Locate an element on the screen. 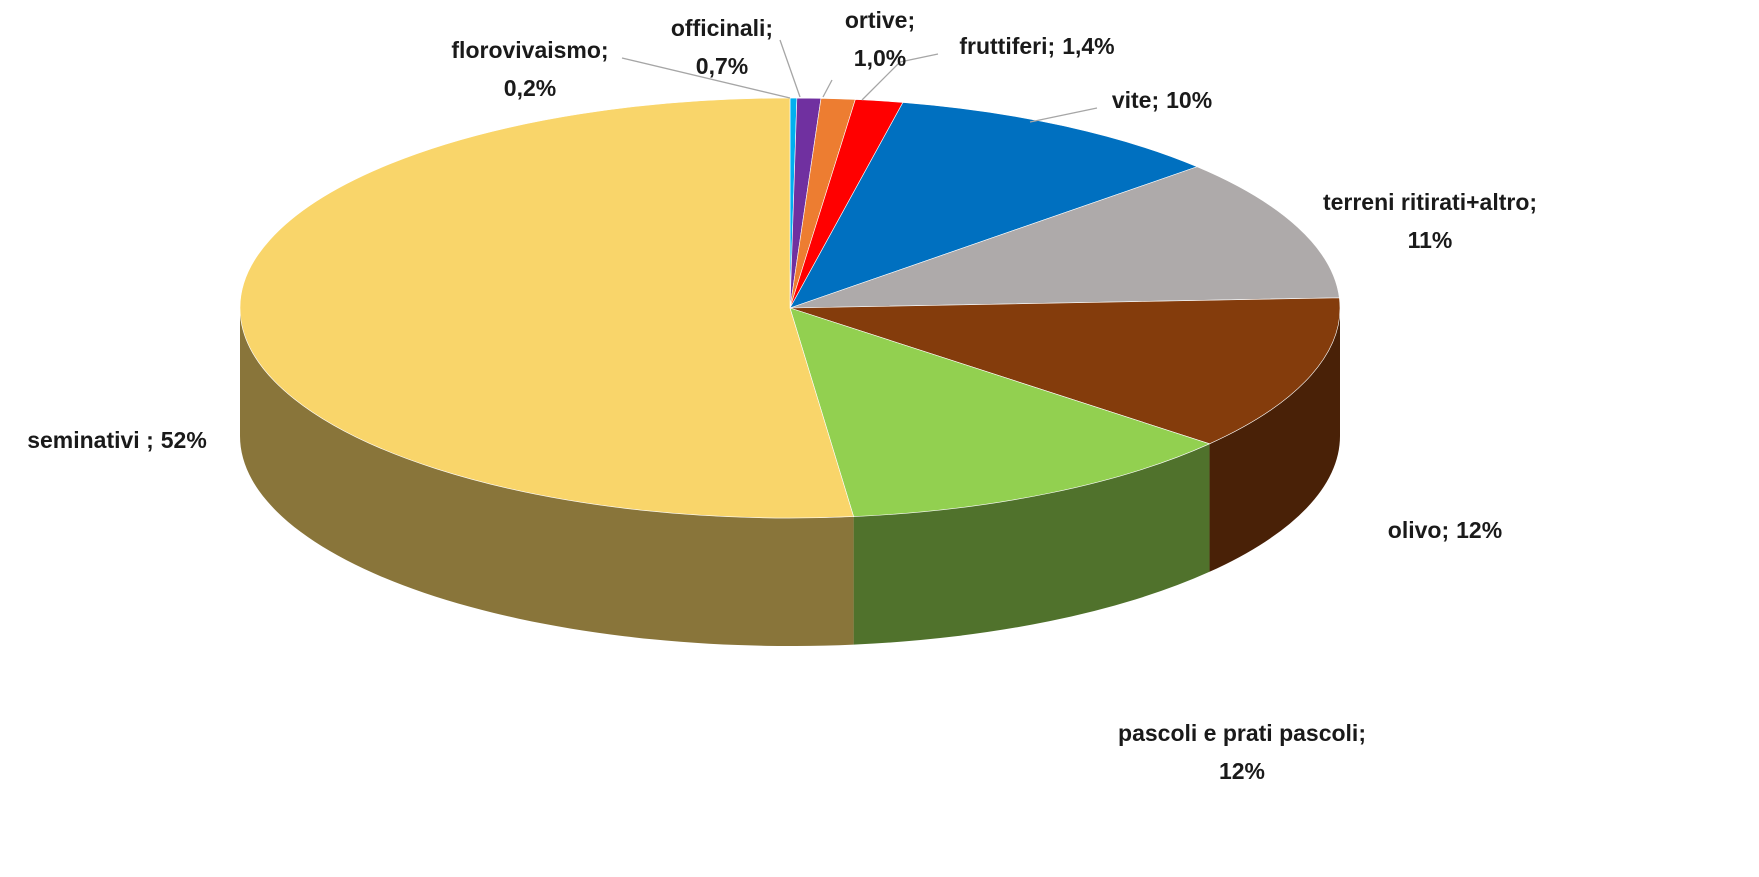 This screenshot has height=877, width=1759. label-category: fruttiferi; is located at coordinates (1007, 46).